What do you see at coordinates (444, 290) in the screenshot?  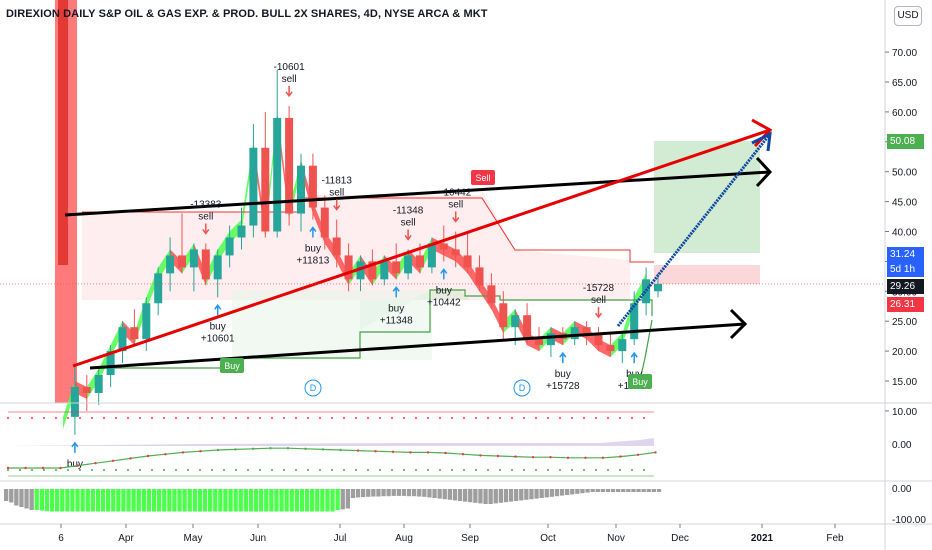 I see `buy-signal-label: buy` at bounding box center [444, 290].